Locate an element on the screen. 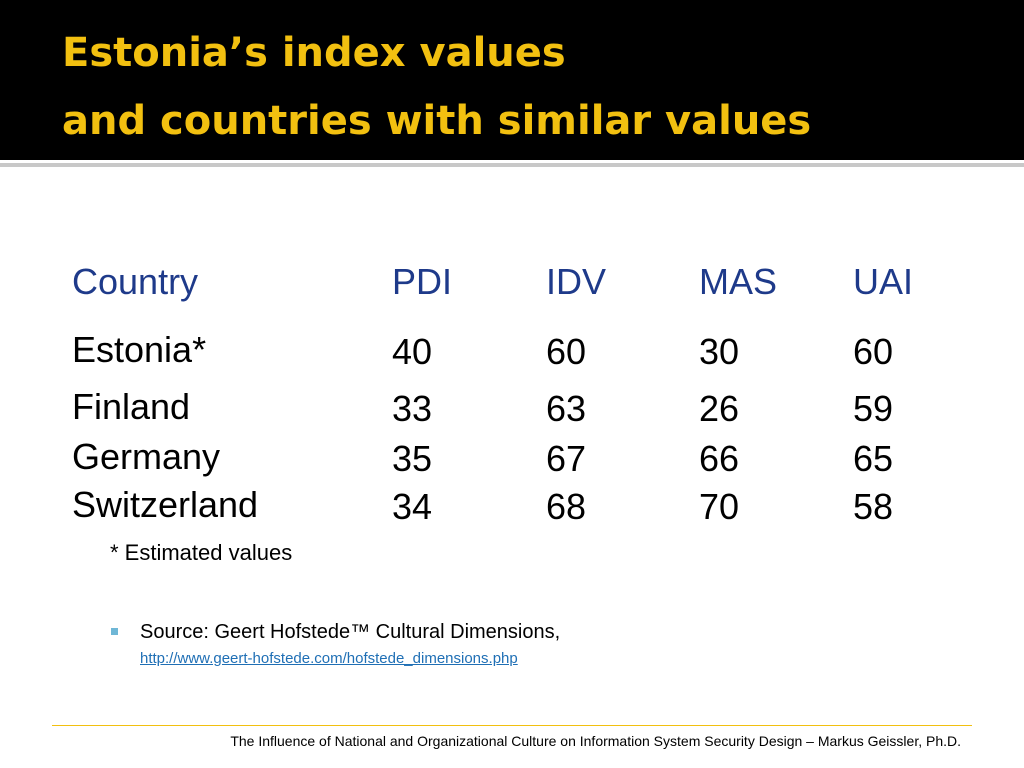 The image size is (1024, 768). table-cell: 66 is located at coordinates (719, 458).